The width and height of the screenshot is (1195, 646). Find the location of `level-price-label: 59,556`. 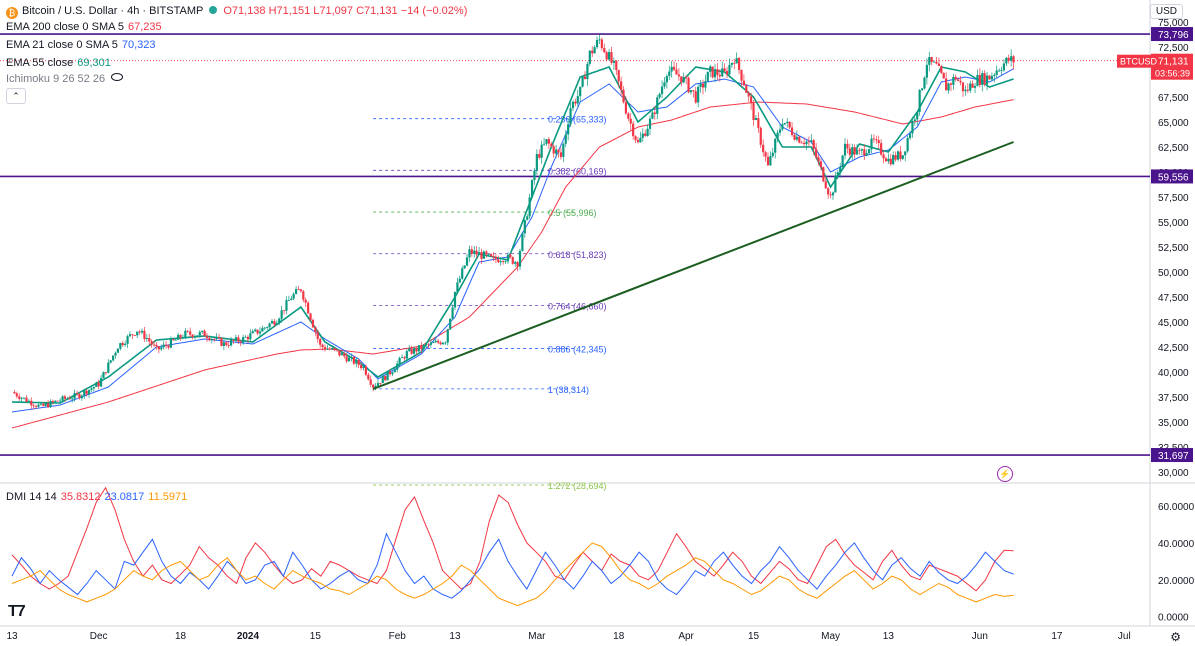

level-price-label: 59,556 is located at coordinates (1173, 177).